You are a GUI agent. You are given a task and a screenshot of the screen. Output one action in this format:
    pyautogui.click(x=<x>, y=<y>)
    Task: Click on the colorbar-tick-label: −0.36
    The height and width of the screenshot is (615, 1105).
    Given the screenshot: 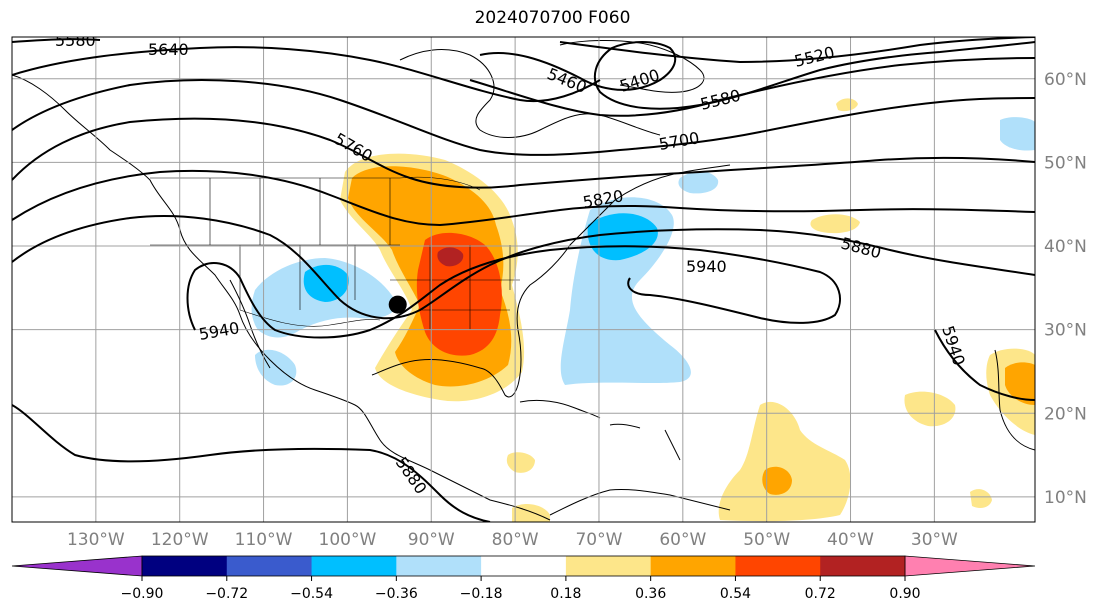 What is the action you would take?
    pyautogui.click(x=396, y=594)
    